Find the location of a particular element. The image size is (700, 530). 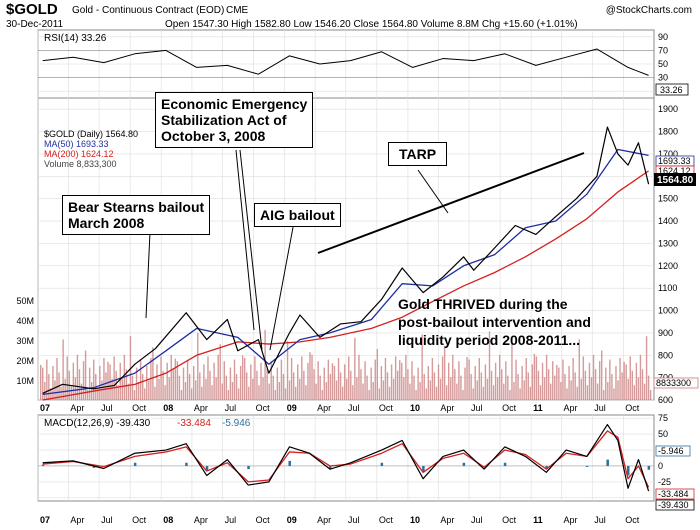

macd-legend-macd: MACD(12,26,9) -39.430 is located at coordinates (97, 423).